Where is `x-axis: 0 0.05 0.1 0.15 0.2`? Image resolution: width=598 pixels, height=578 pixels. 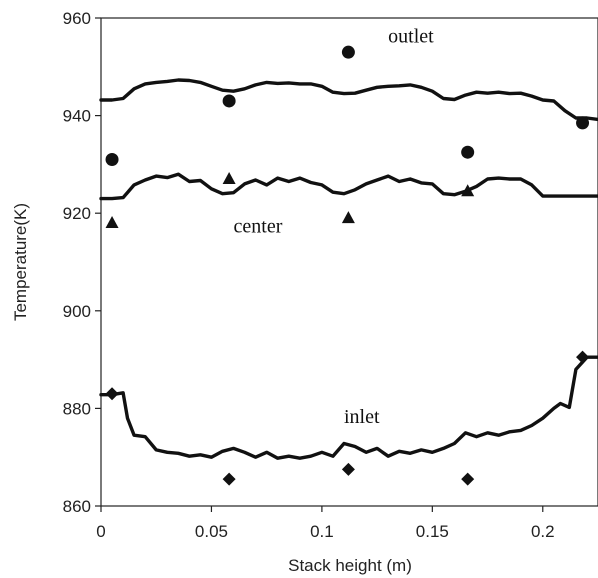 x-axis: 0 0.05 0.1 0.15 0.2 is located at coordinates (325, 523).